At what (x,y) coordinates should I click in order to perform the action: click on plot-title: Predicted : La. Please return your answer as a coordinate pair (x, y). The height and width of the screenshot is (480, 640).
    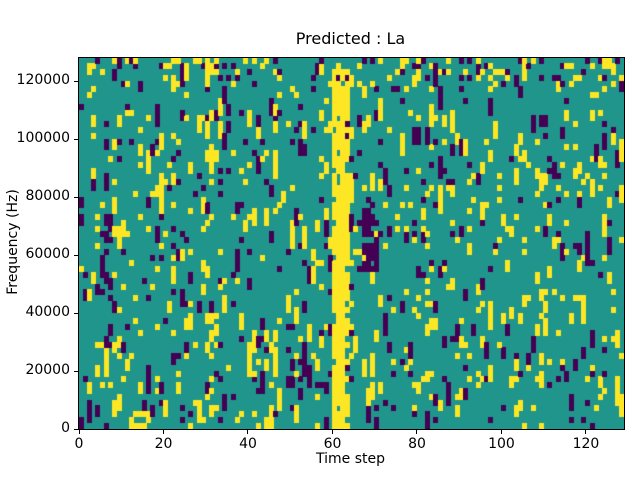
    Looking at the image, I should click on (350, 38).